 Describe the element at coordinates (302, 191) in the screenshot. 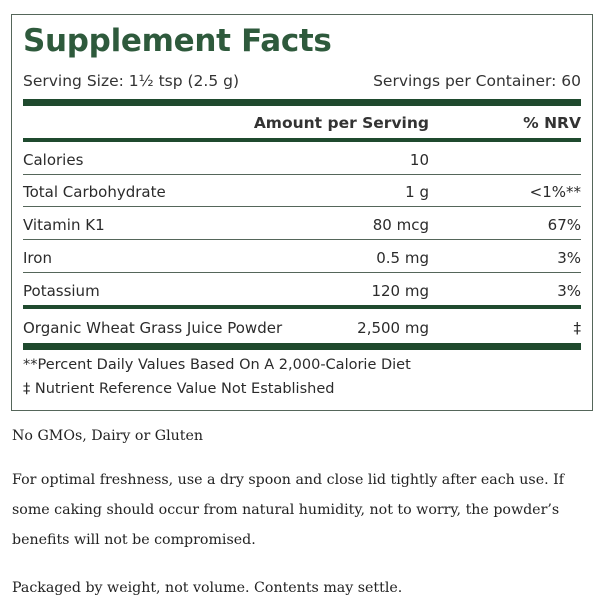

I see `nutrient-row: Total Carbohydrate 1 g <1%**` at that location.